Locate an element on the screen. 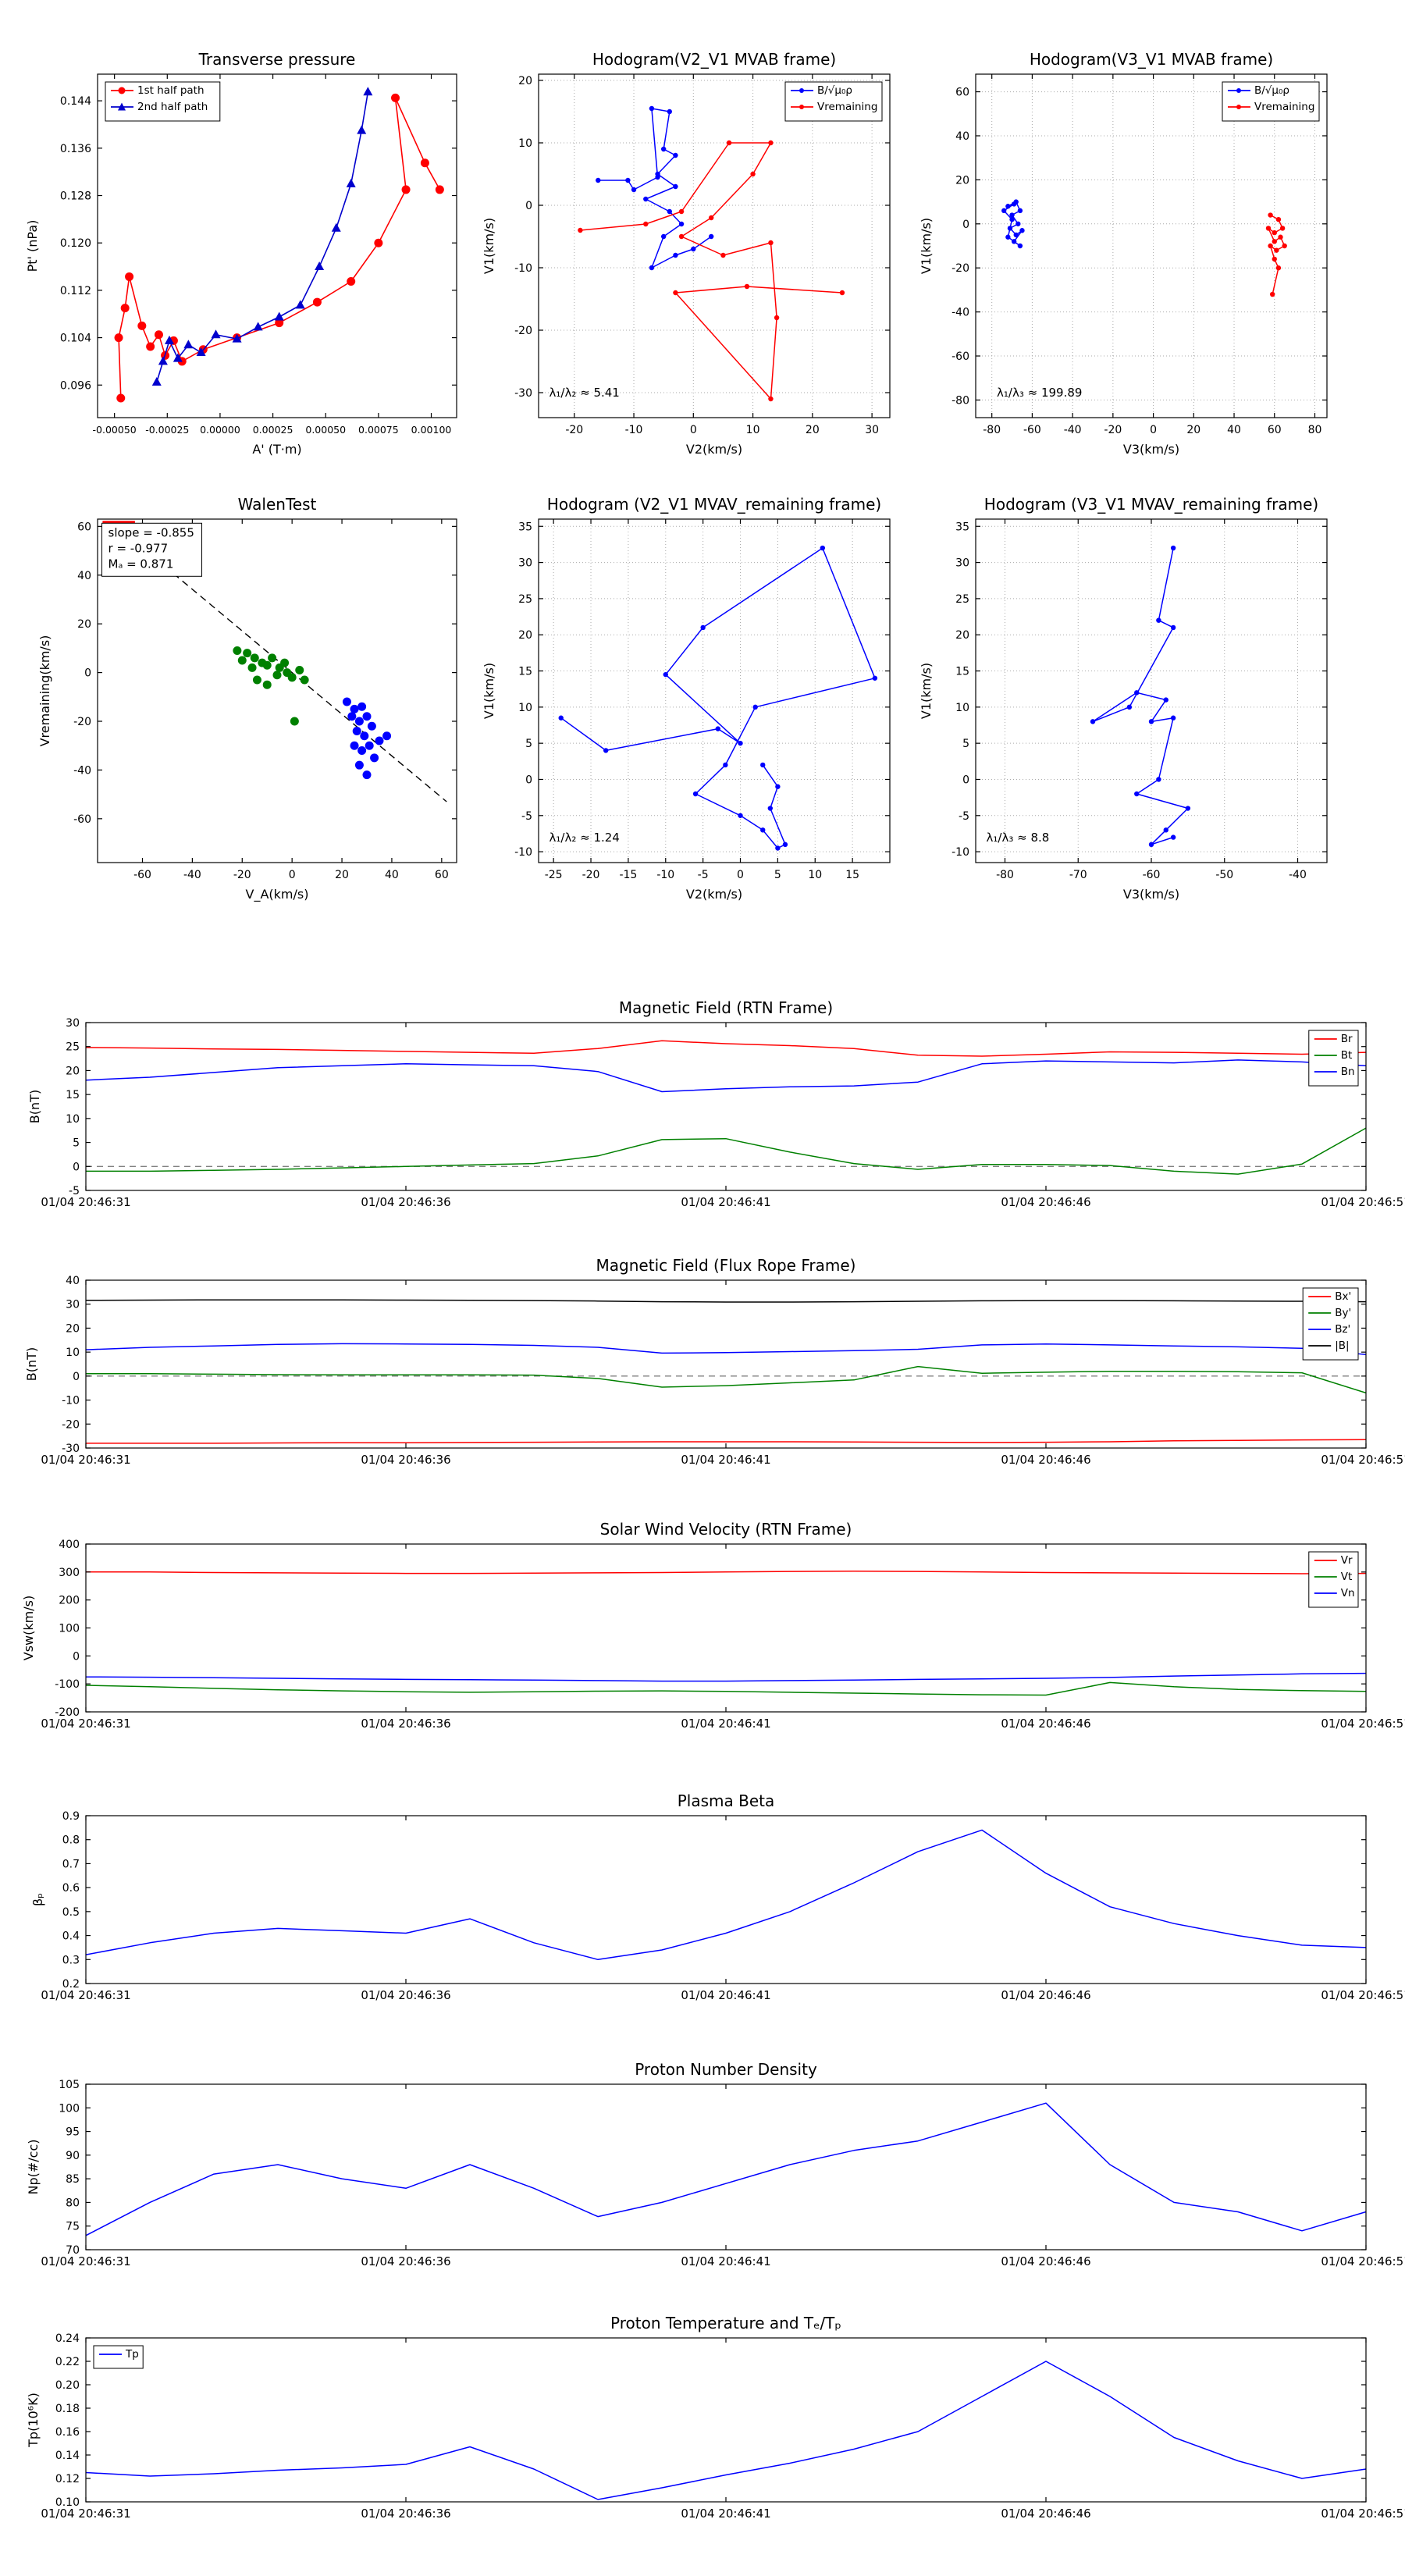 The width and height of the screenshot is (1405, 2576). x-tick-label: 20 is located at coordinates (342, 875).